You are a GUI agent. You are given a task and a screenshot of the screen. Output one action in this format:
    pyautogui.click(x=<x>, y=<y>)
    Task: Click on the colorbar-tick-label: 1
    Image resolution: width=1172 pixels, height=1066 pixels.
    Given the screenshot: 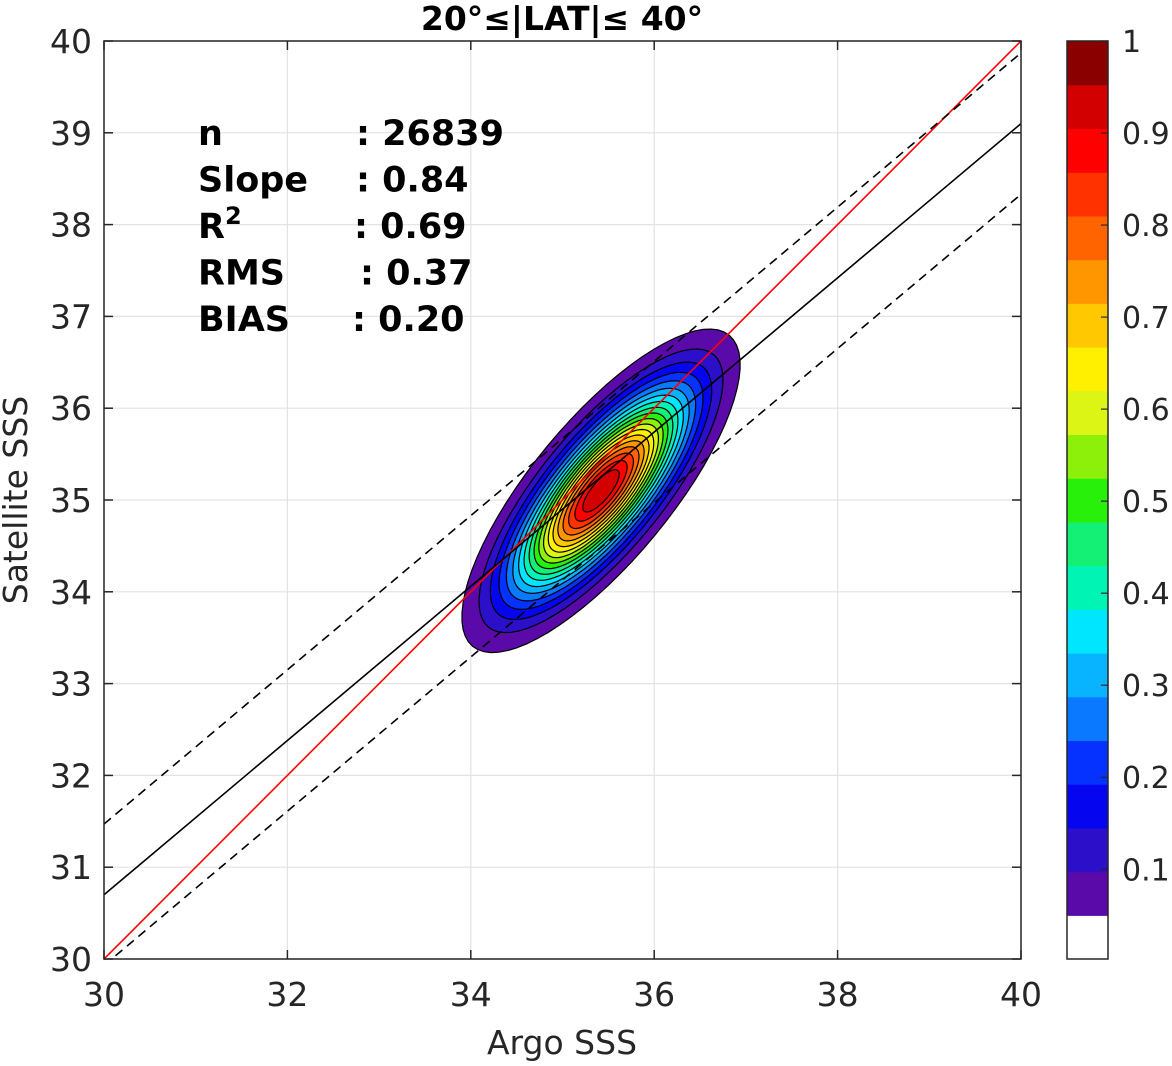 What is the action you would take?
    pyautogui.click(x=1131, y=42)
    